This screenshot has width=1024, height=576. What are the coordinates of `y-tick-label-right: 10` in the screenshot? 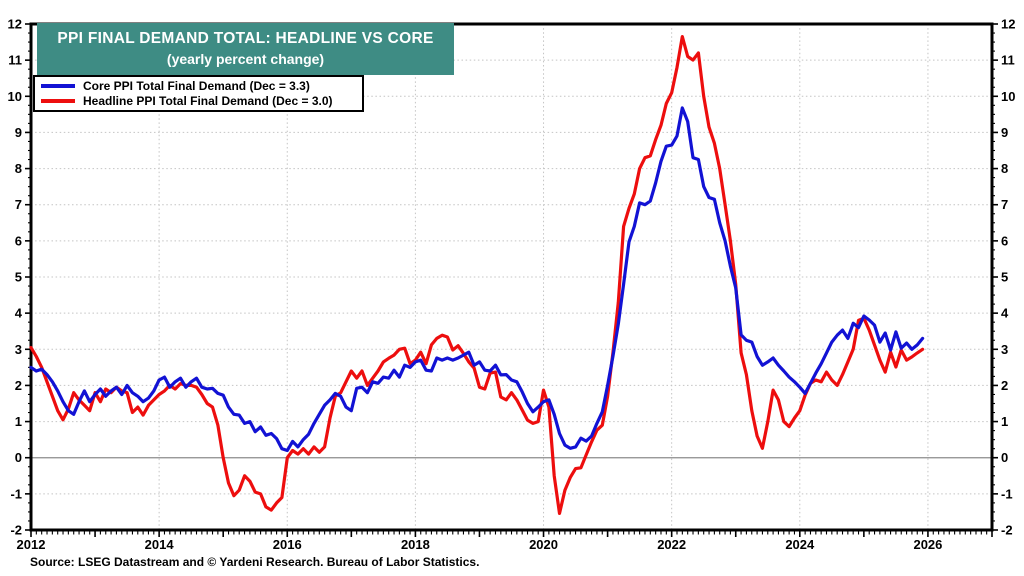 It's located at (1008, 96).